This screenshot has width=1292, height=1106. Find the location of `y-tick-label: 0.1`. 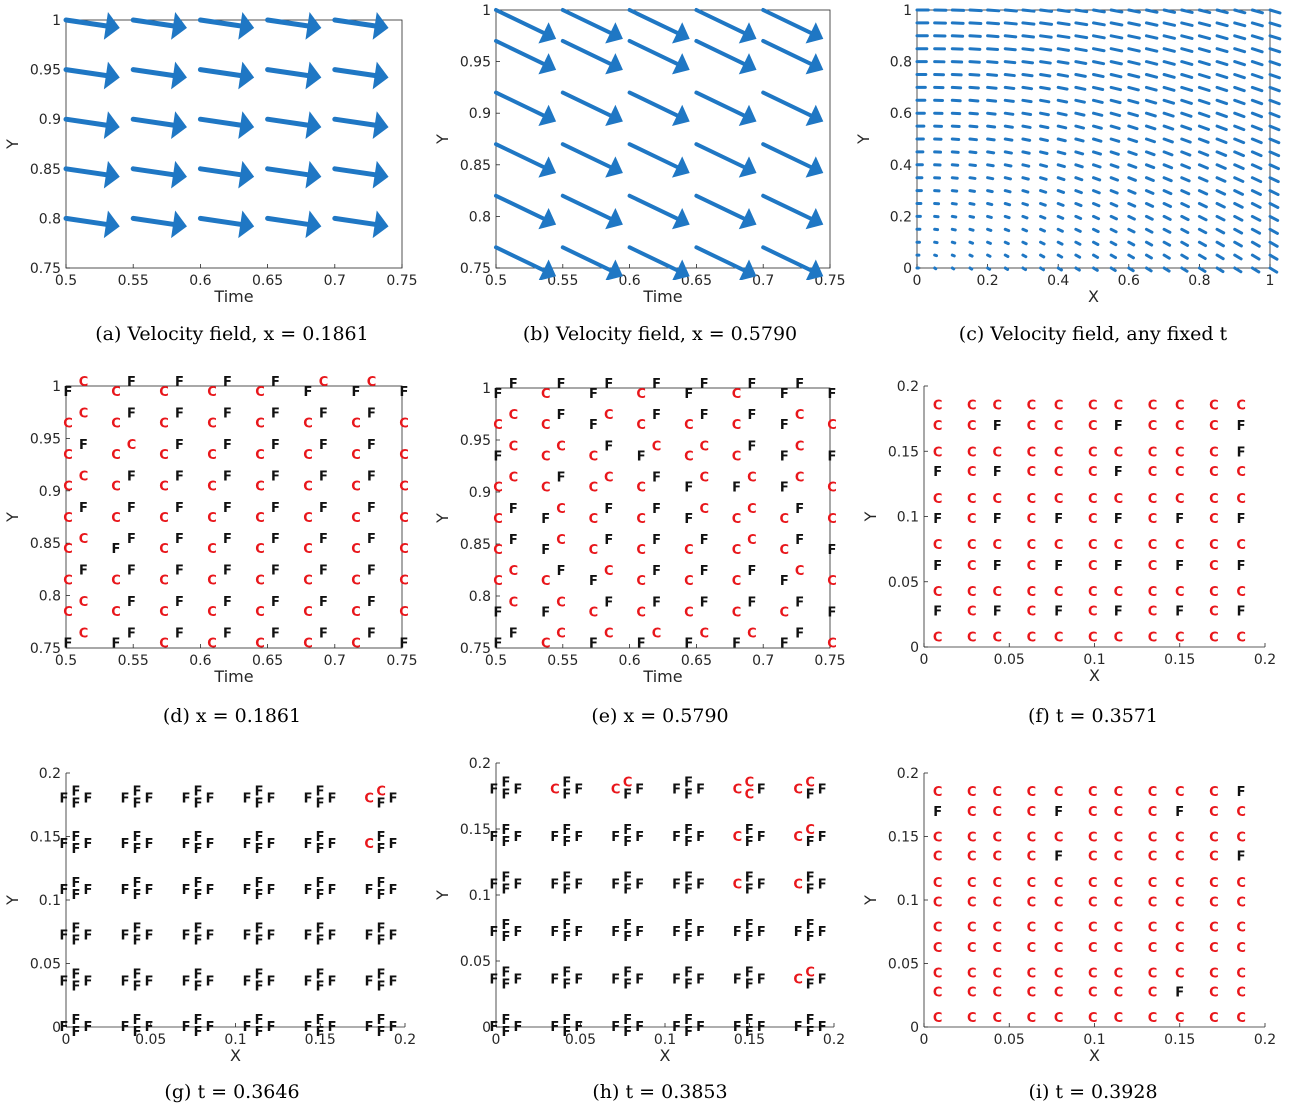

y-tick-label: 0.1 is located at coordinates (50, 901).